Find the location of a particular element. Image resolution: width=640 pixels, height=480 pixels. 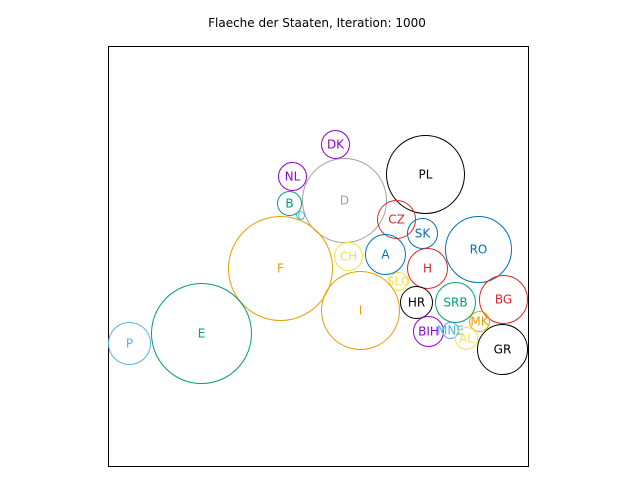

bubble-gr: GR is located at coordinates (502, 349).